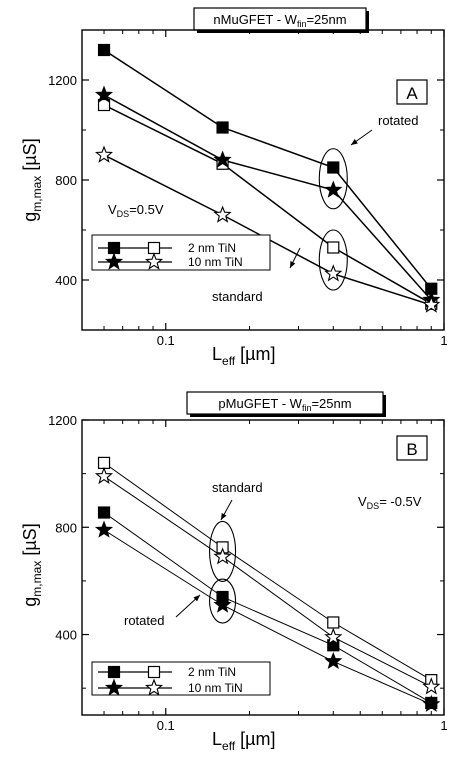 The width and height of the screenshot is (474, 760). Describe the element at coordinates (279, 20) in the screenshot. I see `chart-title: nMuGFET - Wfin=25nm` at that location.